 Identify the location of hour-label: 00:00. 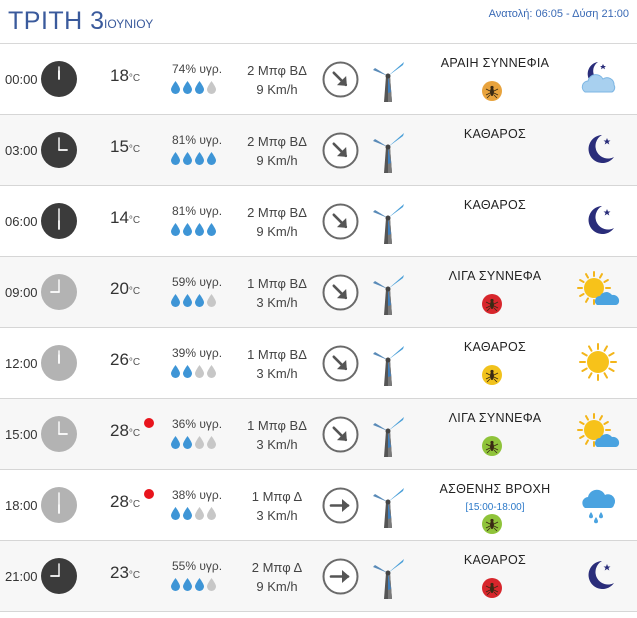
(21, 79).